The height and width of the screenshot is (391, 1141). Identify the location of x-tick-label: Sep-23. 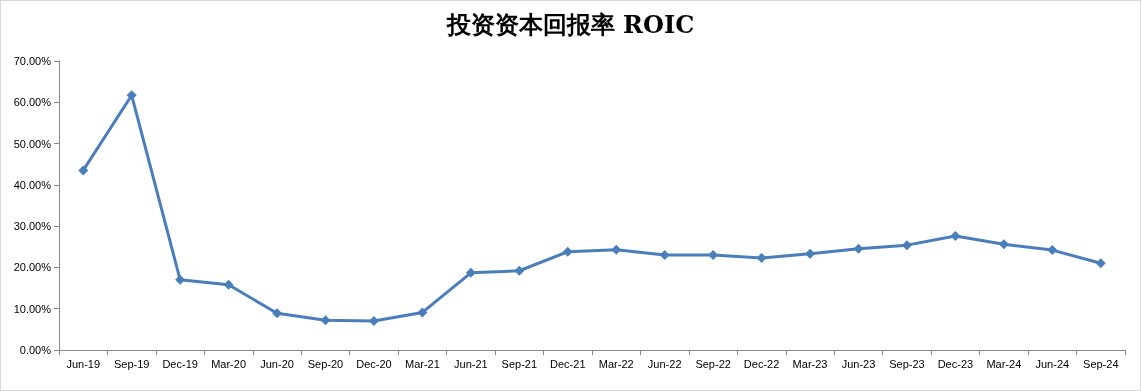
(907, 363).